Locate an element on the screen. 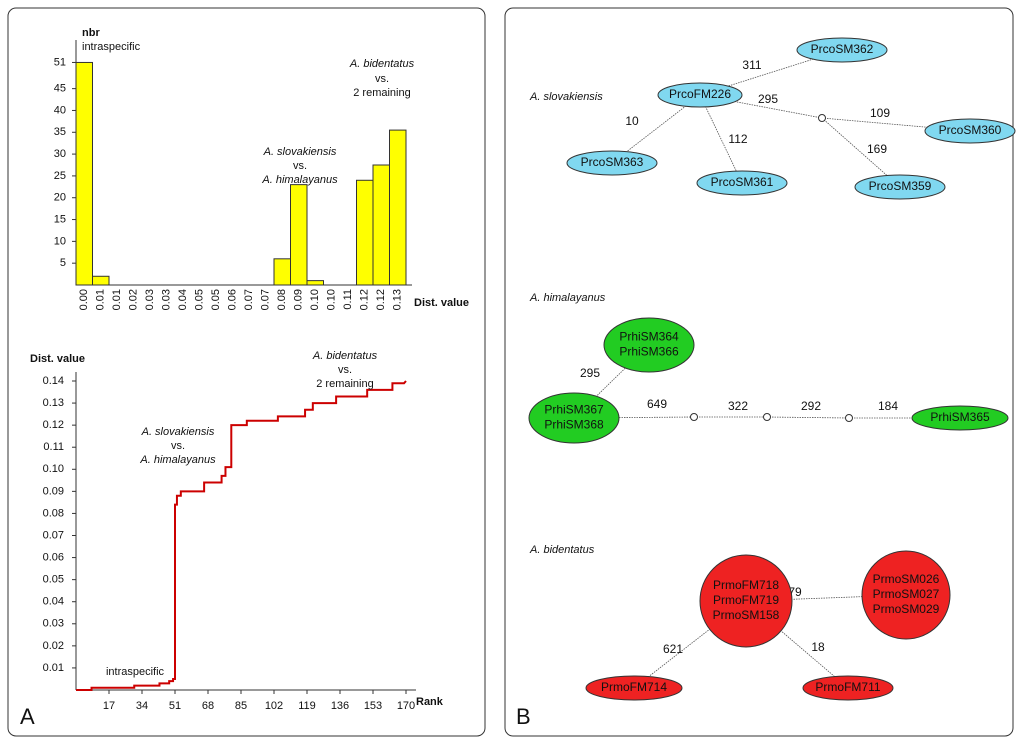  node-label: PrhiSM368 is located at coordinates (574, 425).